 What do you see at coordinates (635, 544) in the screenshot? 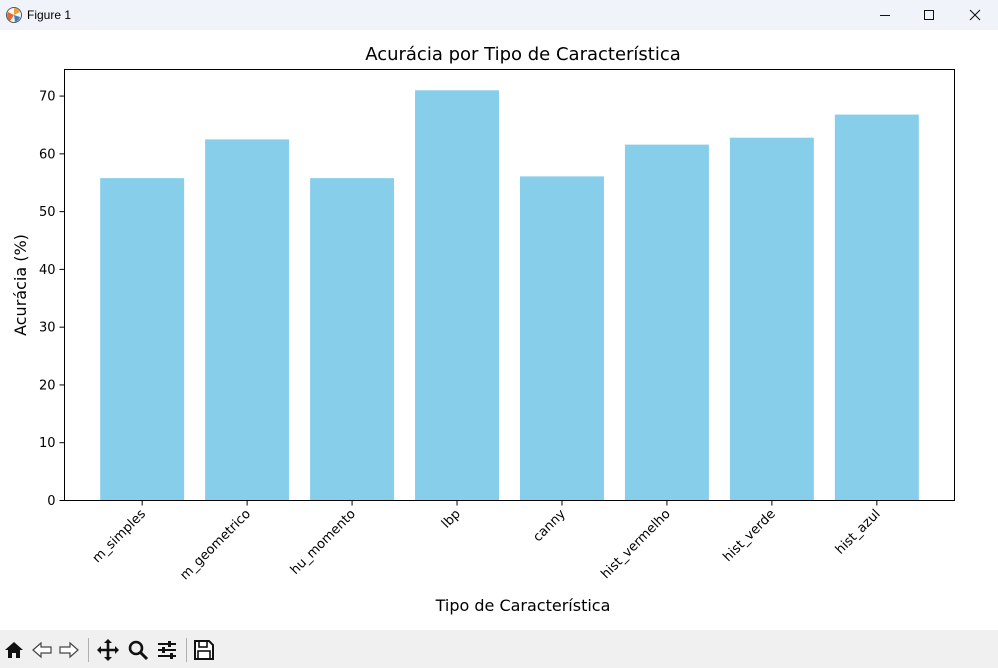
I see `x-tick-label: hist_vermelho` at bounding box center [635, 544].